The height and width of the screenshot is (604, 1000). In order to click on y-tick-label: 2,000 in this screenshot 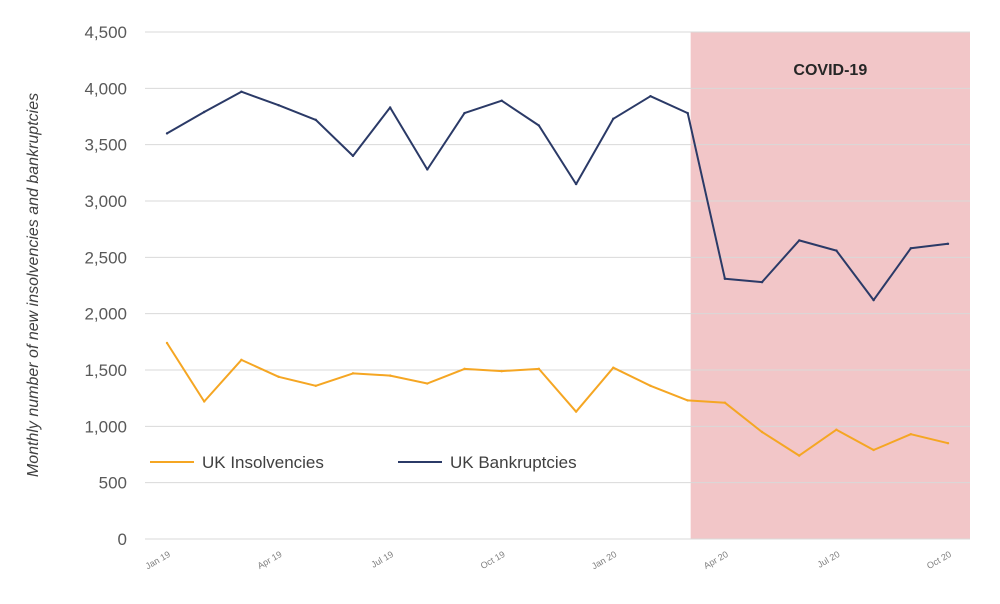, I will do `click(105, 314)`.